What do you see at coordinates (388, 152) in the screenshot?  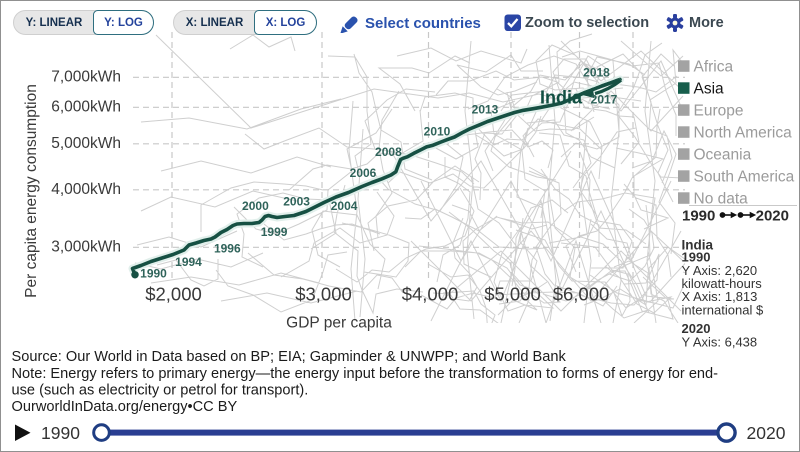 I see `svg-text: 2008` at bounding box center [388, 152].